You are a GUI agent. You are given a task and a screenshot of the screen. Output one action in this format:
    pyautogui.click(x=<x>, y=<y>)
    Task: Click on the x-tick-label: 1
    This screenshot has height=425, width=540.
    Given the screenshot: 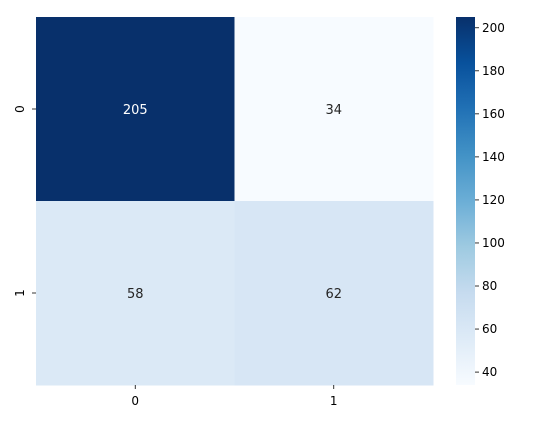 What is the action you would take?
    pyautogui.click(x=334, y=401)
    